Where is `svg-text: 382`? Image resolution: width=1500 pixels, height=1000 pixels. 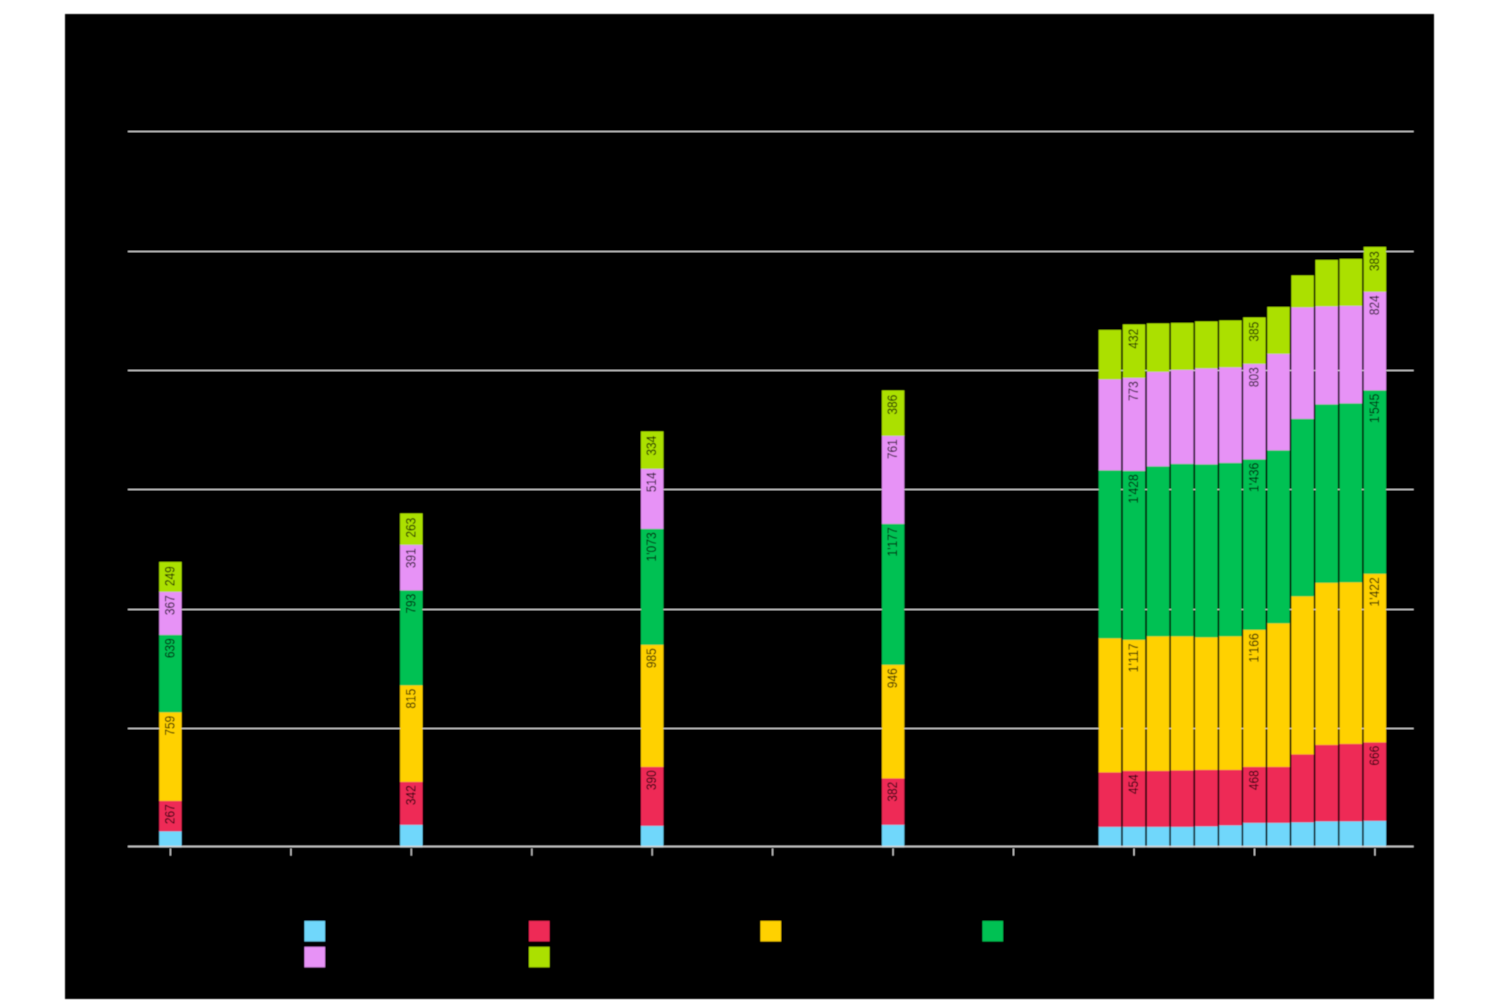 svg-text: 382 is located at coordinates (893, 792).